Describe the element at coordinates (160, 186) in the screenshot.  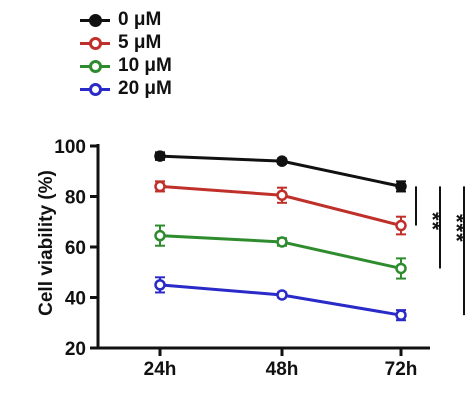
I see `data-point-5uM-24h` at that location.